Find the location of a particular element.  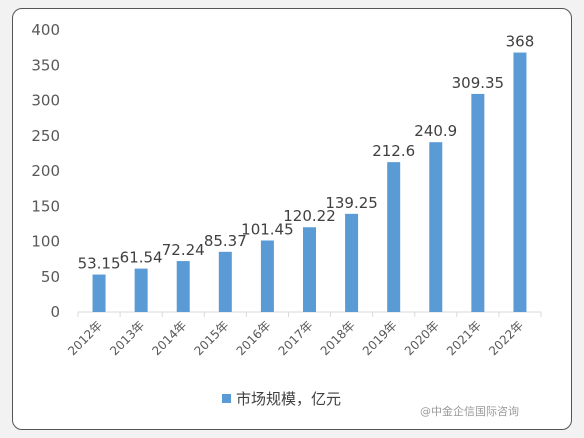

y-tick-label: 100 is located at coordinates (45, 242).